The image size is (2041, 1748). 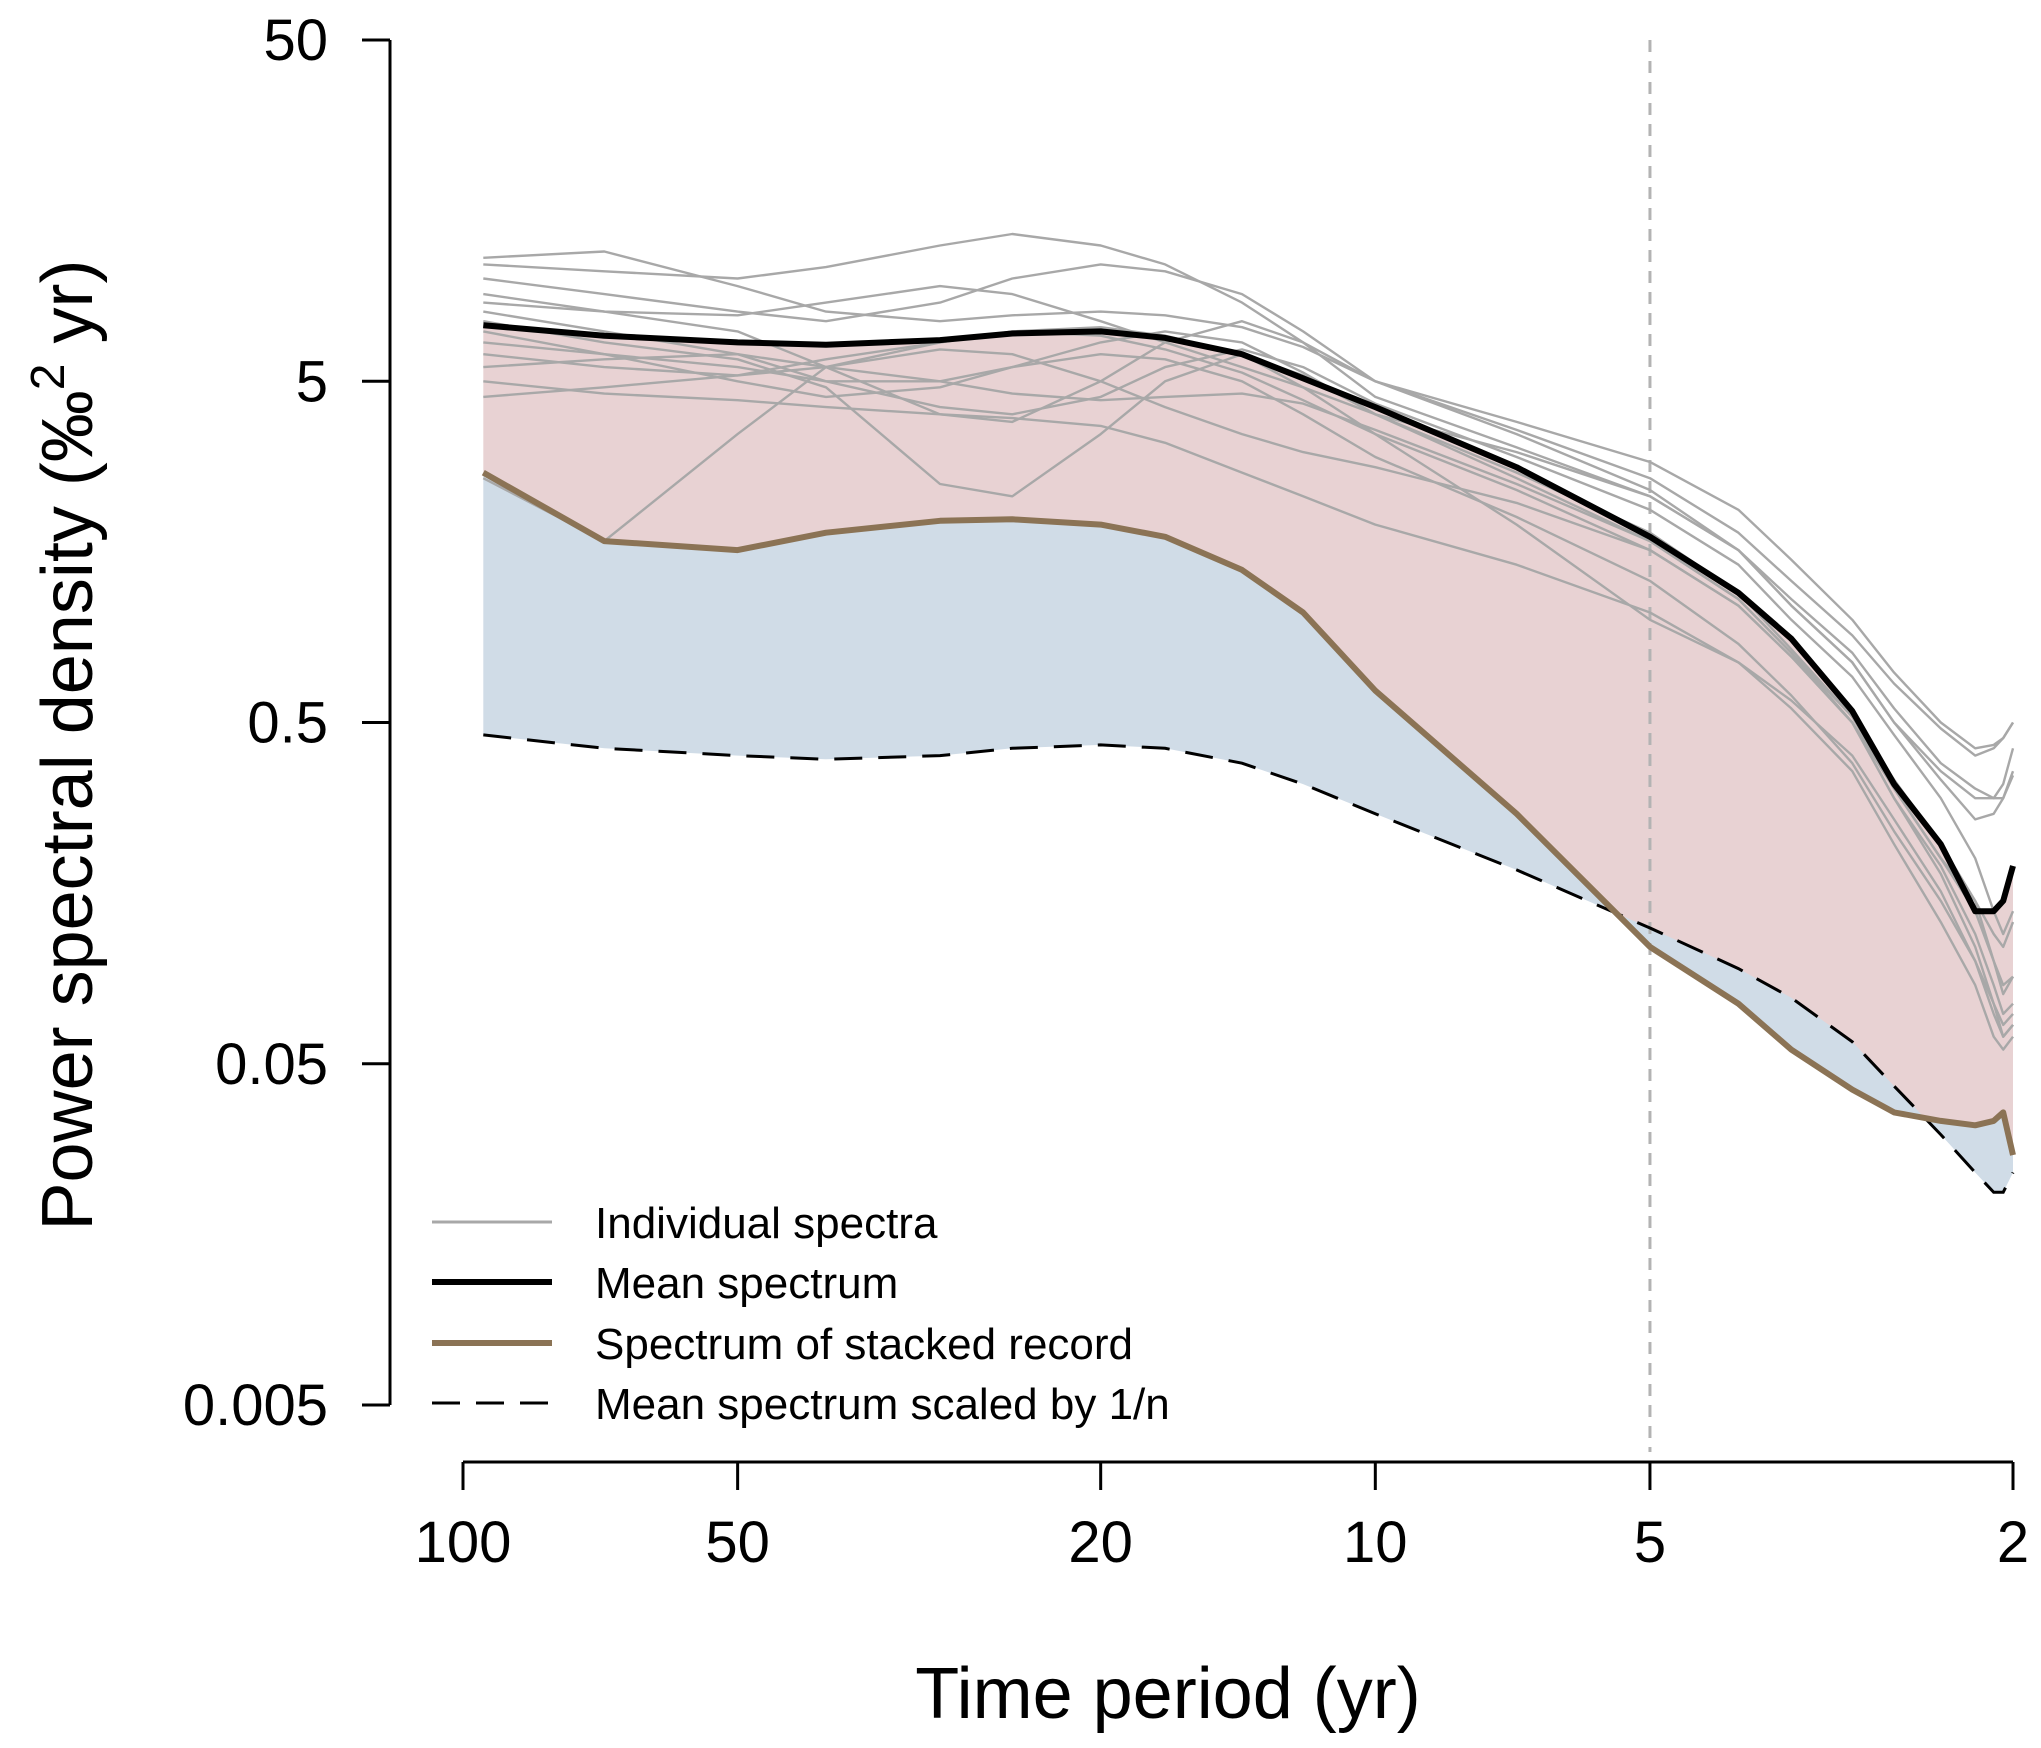 What do you see at coordinates (1167, 1694) in the screenshot?
I see `x-axis-title: Time period (yr)` at bounding box center [1167, 1694].